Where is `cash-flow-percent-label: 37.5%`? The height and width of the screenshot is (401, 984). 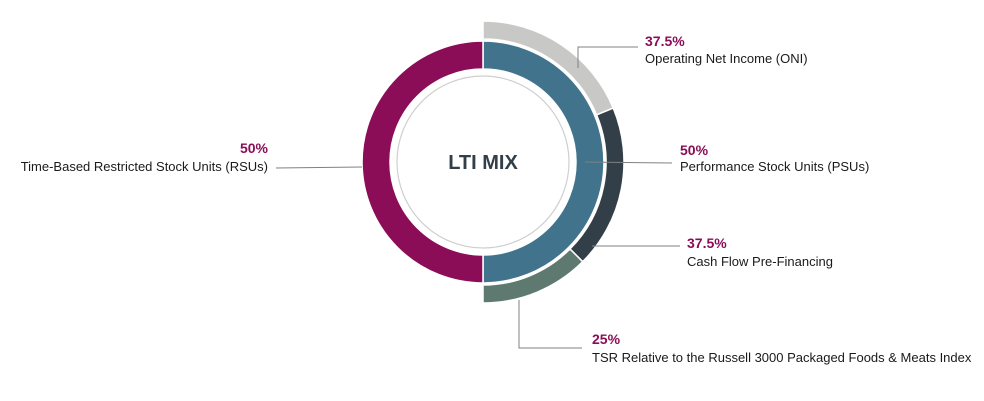 cash-flow-percent-label: 37.5% is located at coordinates (707, 243).